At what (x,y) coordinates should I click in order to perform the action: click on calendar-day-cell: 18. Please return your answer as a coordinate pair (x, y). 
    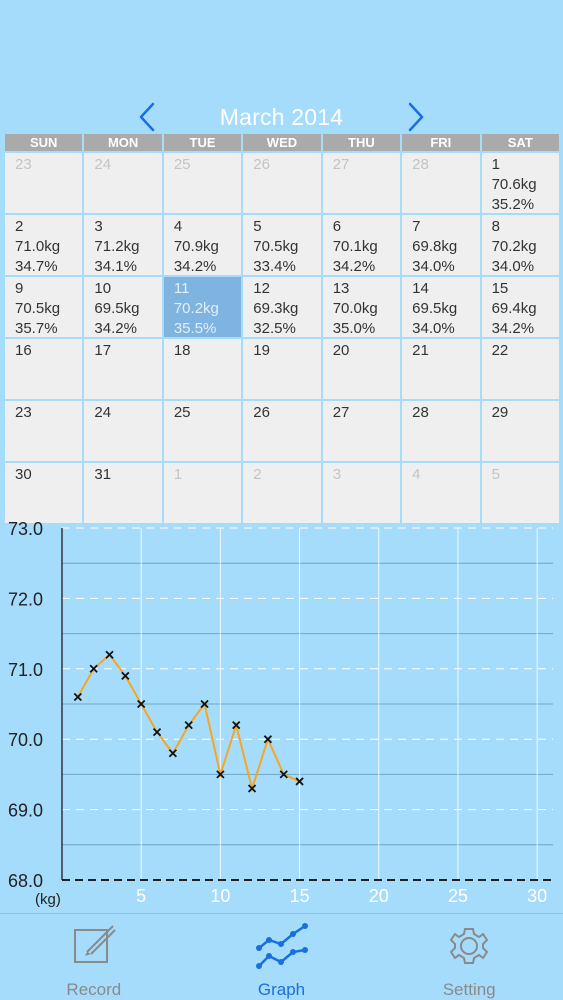
    Looking at the image, I should click on (202, 369).